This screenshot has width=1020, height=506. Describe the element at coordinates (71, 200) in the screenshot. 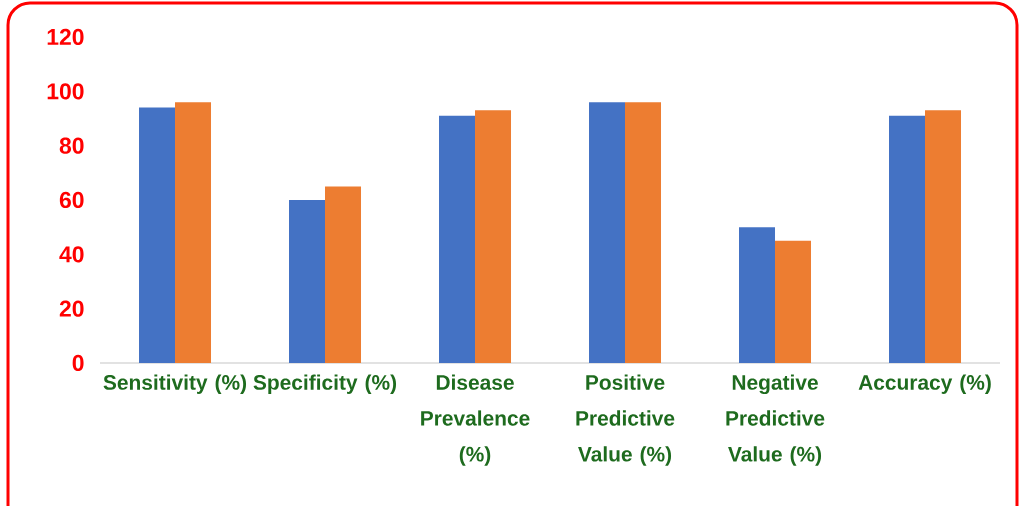

I see `y-tick-label: 60` at that location.